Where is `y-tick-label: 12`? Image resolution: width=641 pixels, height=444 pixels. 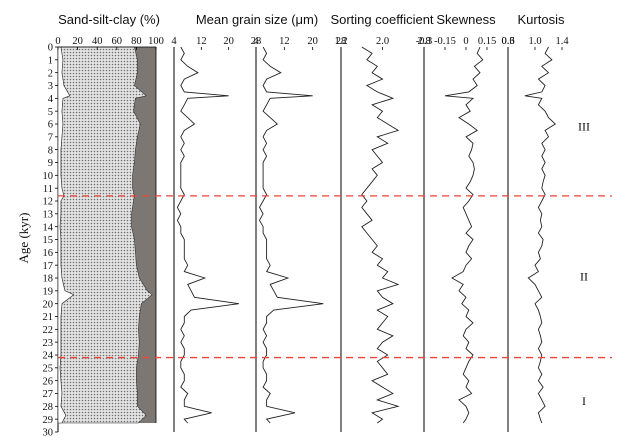
y-tick-label: 12 is located at coordinates (48, 202).